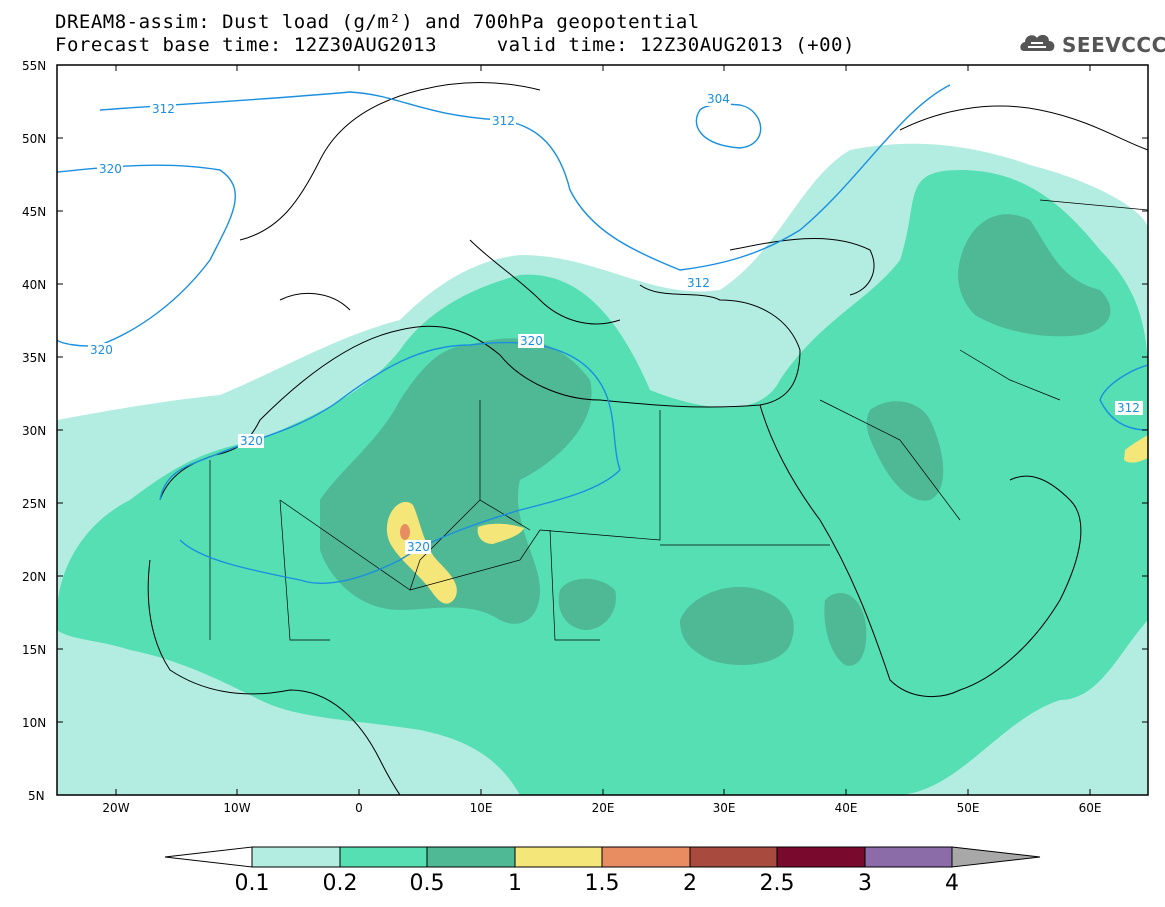 The height and width of the screenshot is (907, 1165). What do you see at coordinates (34, 139) in the screenshot?
I see `lat-label: 50N` at bounding box center [34, 139].